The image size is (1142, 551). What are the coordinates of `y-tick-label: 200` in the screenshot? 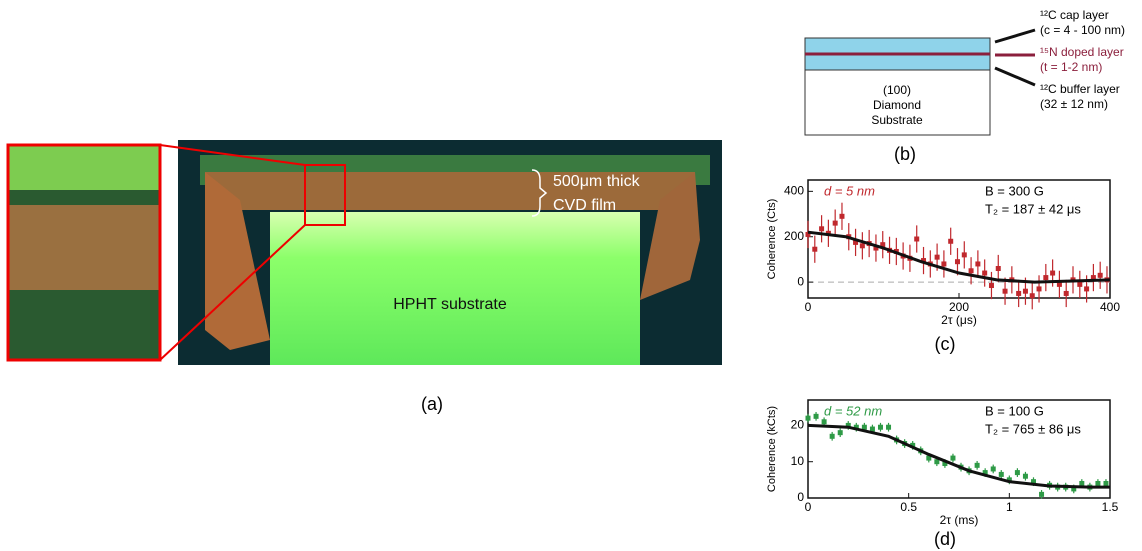 It's located at (794, 236).